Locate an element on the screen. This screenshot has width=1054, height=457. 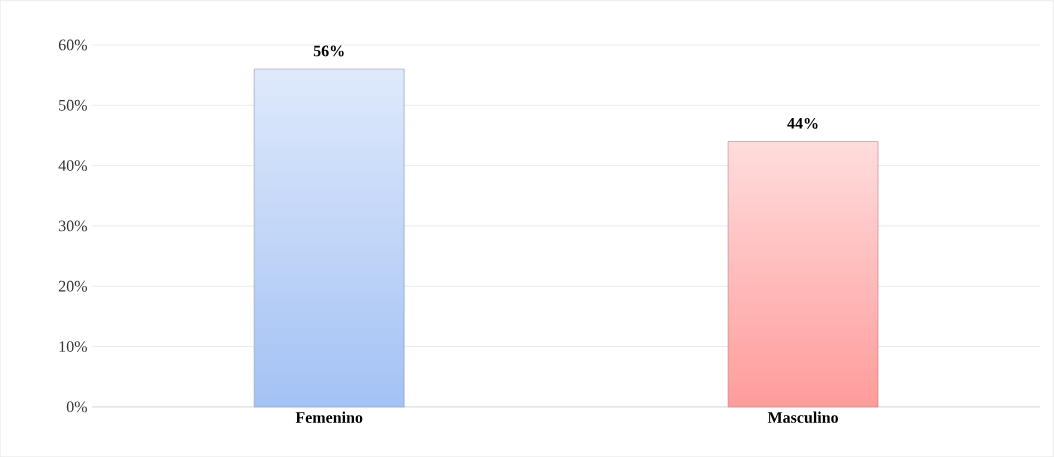
x-tick-label: Femenino is located at coordinates (329, 417).